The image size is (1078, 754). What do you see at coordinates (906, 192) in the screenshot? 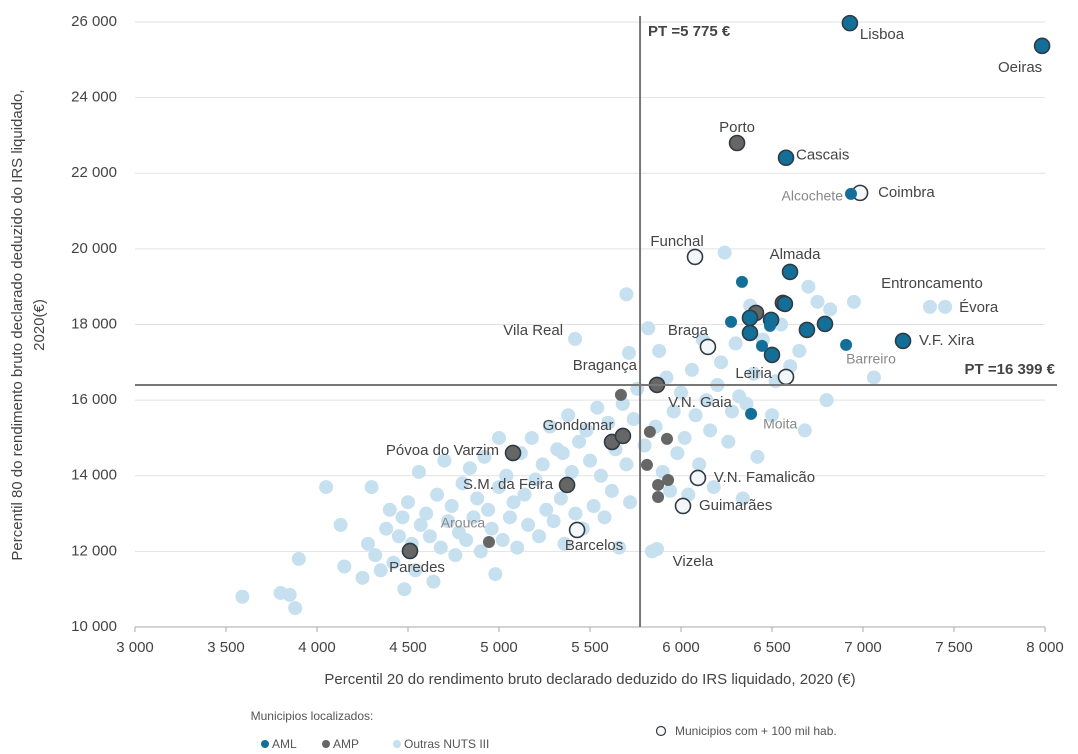
I see `point-label: Coimbra` at bounding box center [906, 192].